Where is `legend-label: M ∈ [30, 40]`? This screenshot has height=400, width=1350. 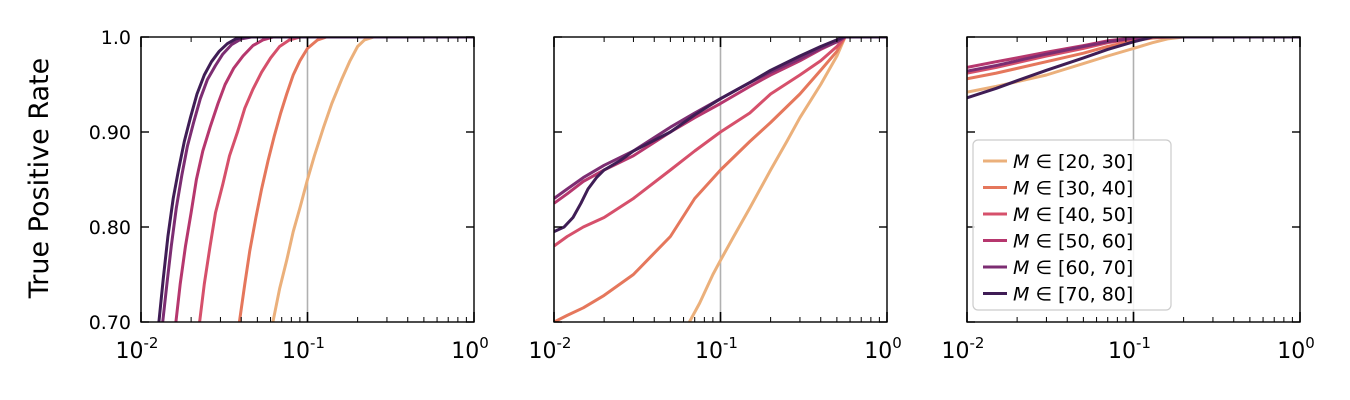
legend-label: M ∈ [30, 40] is located at coordinates (1073, 189).